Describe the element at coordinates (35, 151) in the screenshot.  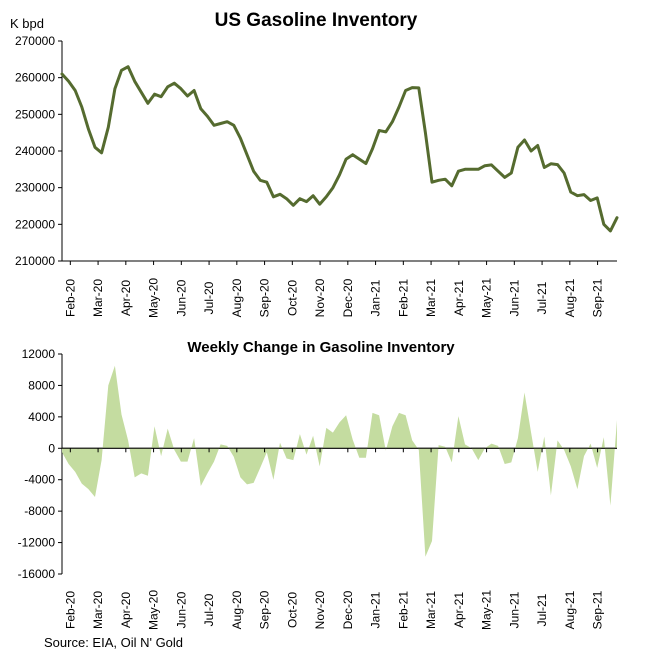
I see `top-y-tick-label: 240000` at that location.